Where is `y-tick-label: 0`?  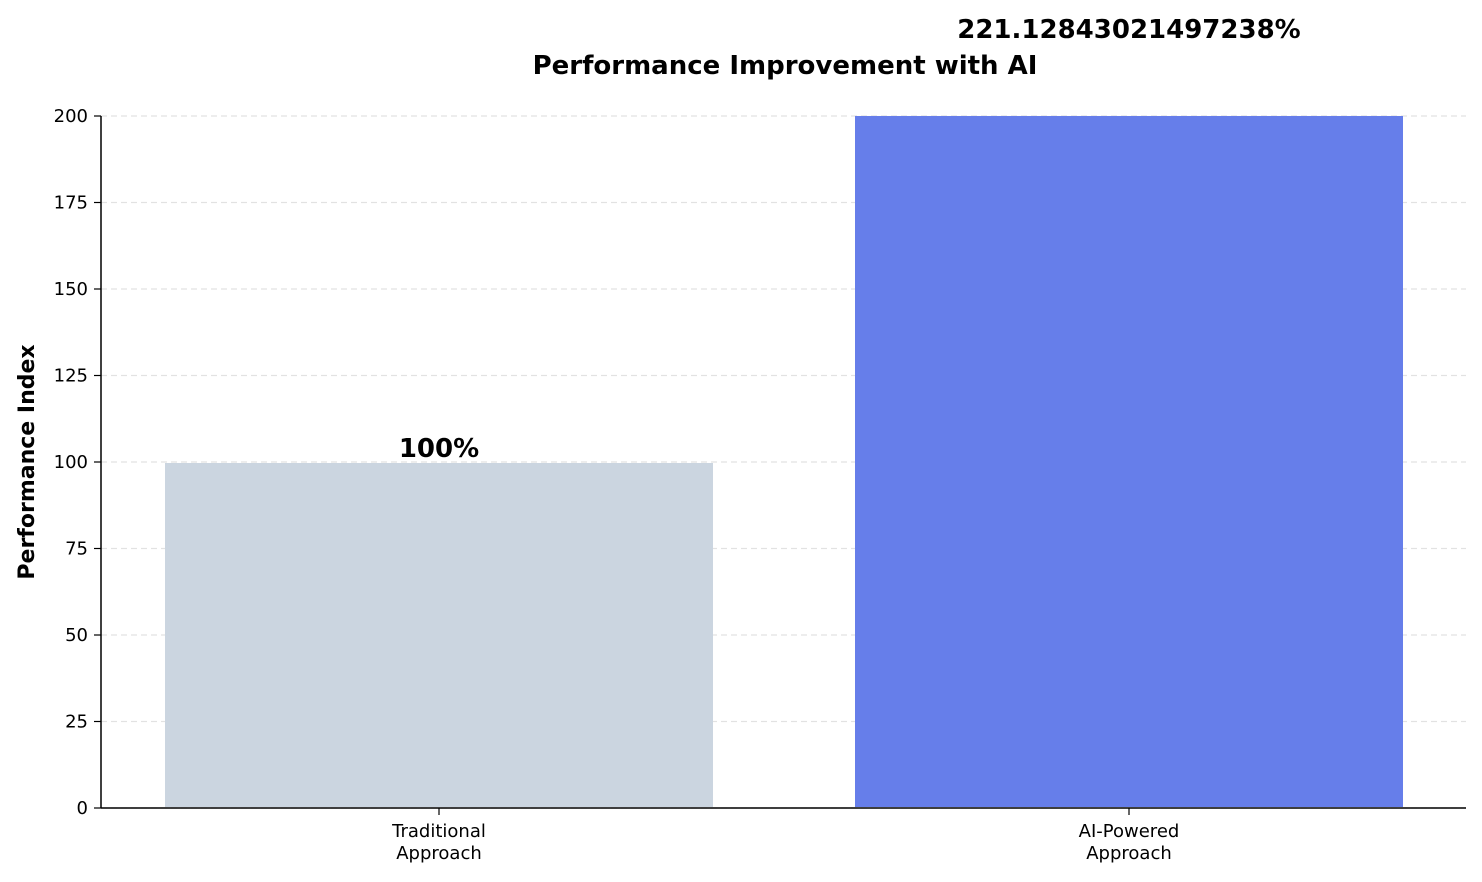 y-tick-label: 0 is located at coordinates (82, 808).